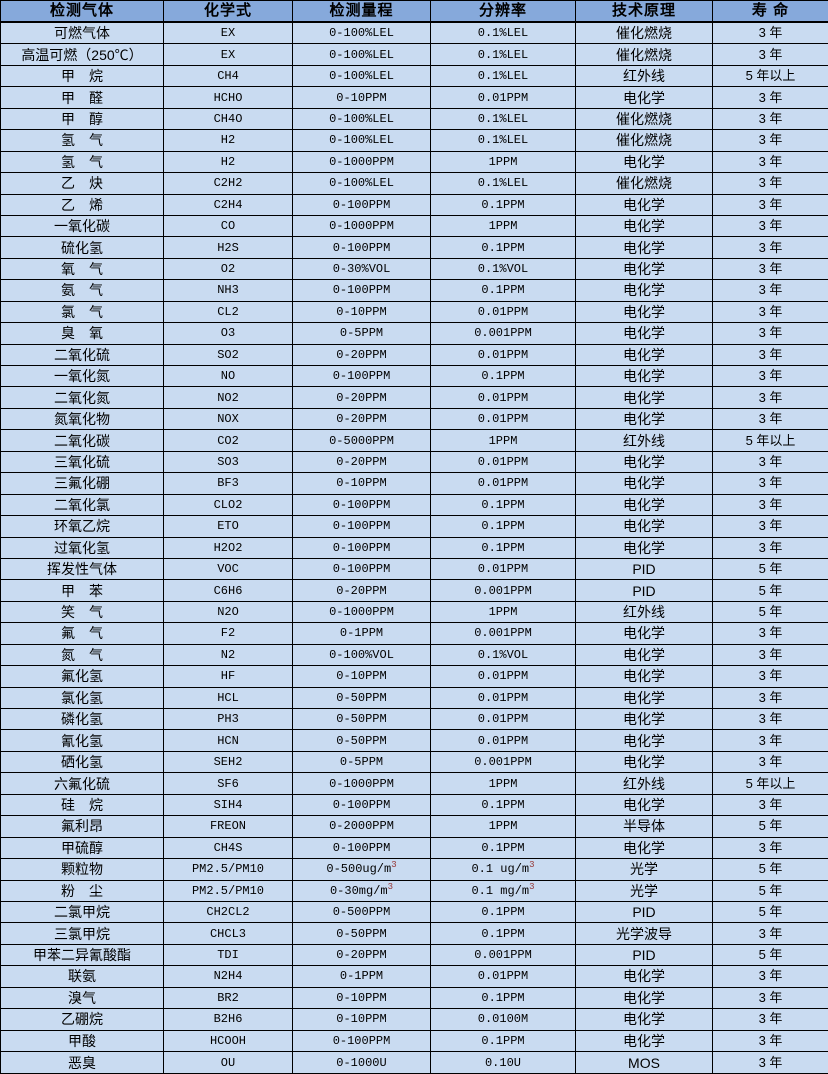  I want to click on cell-gas-name: 一氧化氮, so click(82, 376).